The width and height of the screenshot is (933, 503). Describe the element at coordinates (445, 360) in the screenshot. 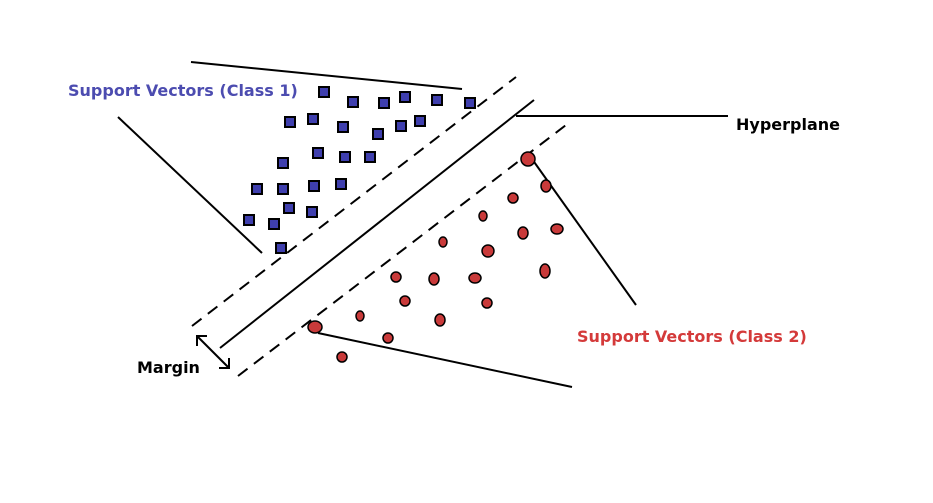

I see `class2-bottom-line` at that location.